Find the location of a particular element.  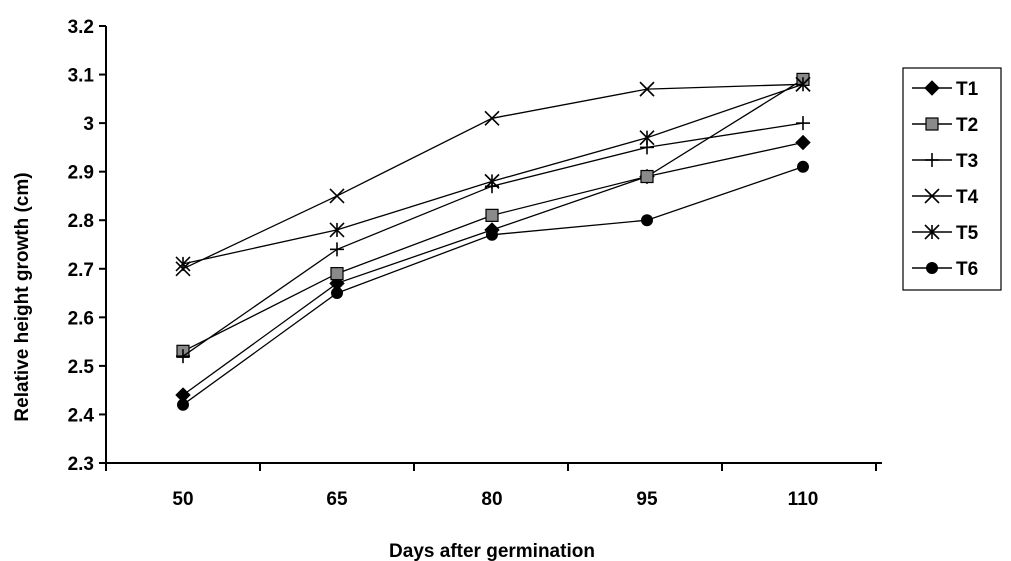

x-tick-label: 110 is located at coordinates (803, 499).